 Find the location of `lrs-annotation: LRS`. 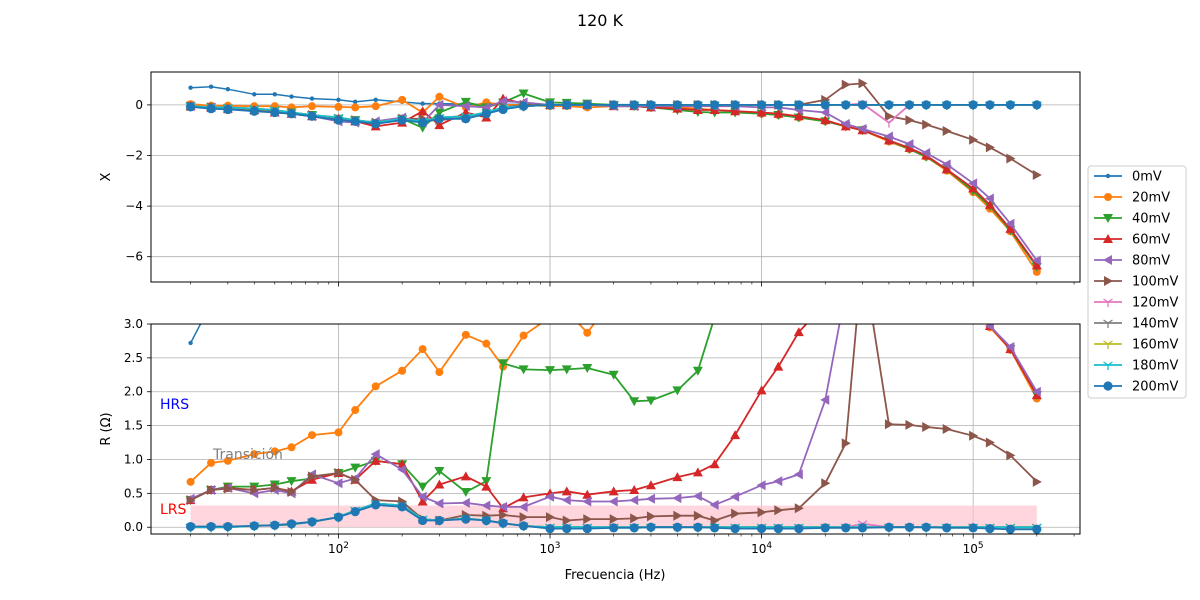

lrs-annotation: LRS is located at coordinates (173, 510).